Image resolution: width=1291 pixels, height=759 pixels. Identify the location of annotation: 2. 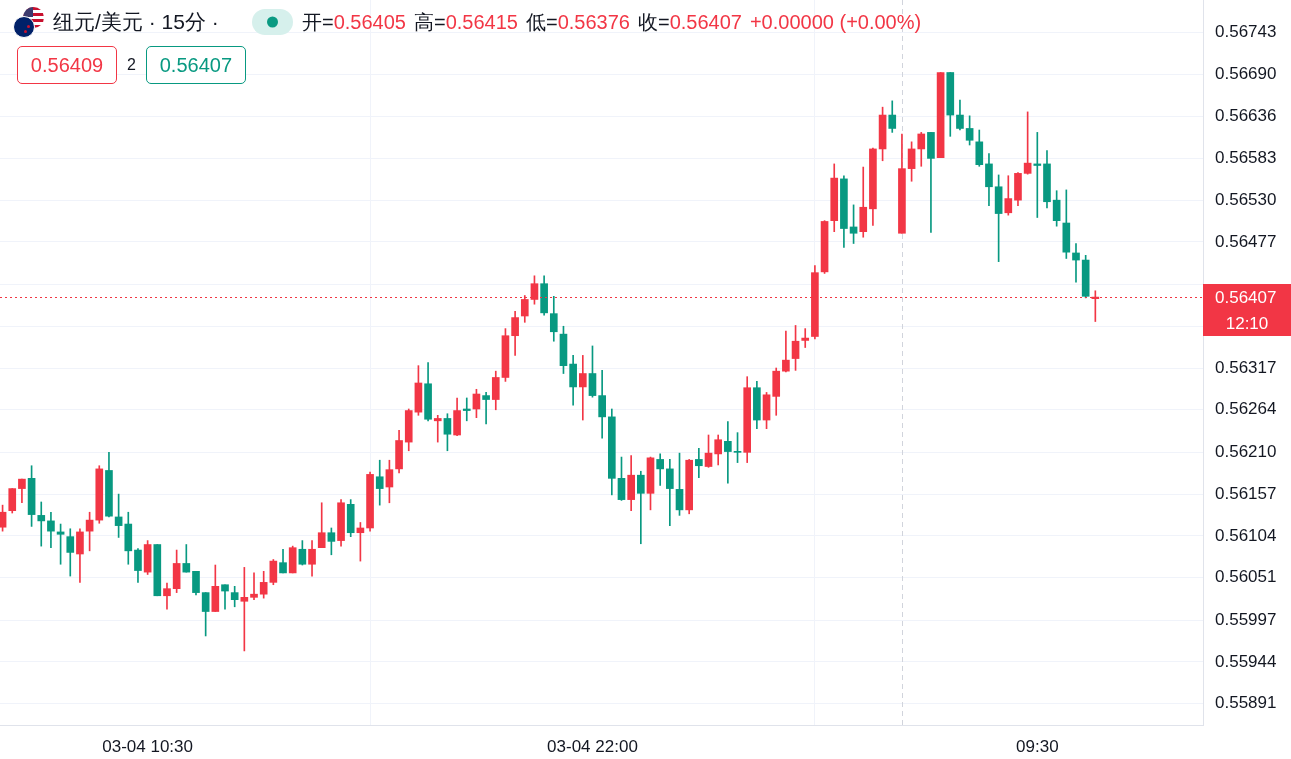
(131, 65).